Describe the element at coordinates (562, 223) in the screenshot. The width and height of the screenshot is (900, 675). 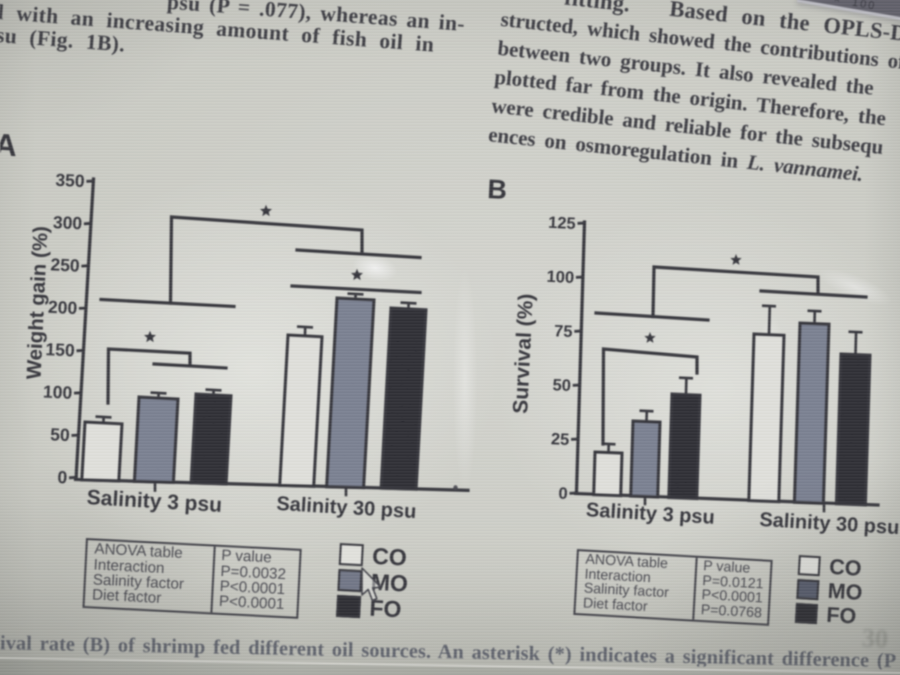
I see `svg-text: 125` at that location.